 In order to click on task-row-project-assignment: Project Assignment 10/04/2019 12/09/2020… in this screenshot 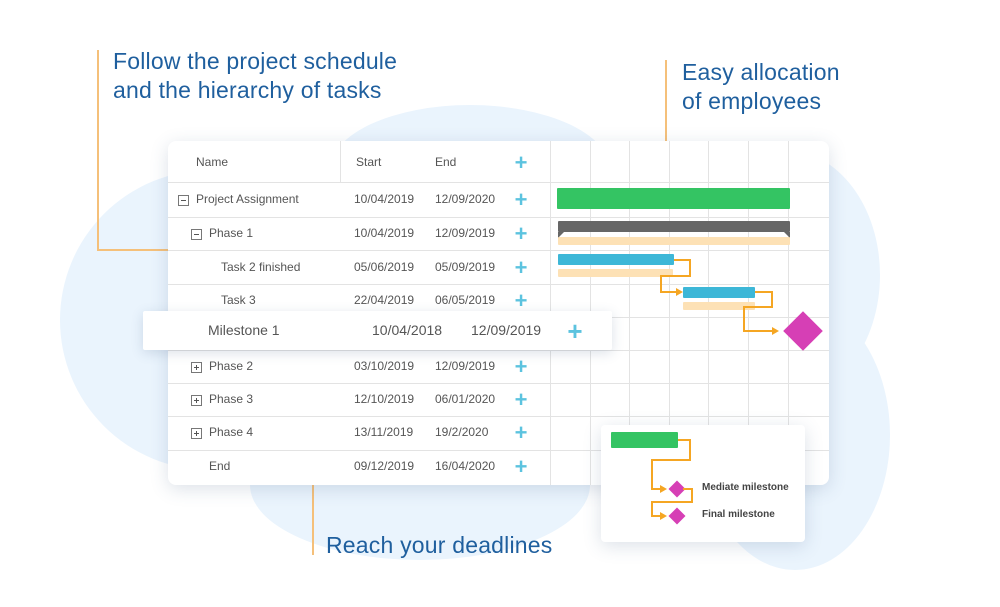, I will do `click(359, 199)`.